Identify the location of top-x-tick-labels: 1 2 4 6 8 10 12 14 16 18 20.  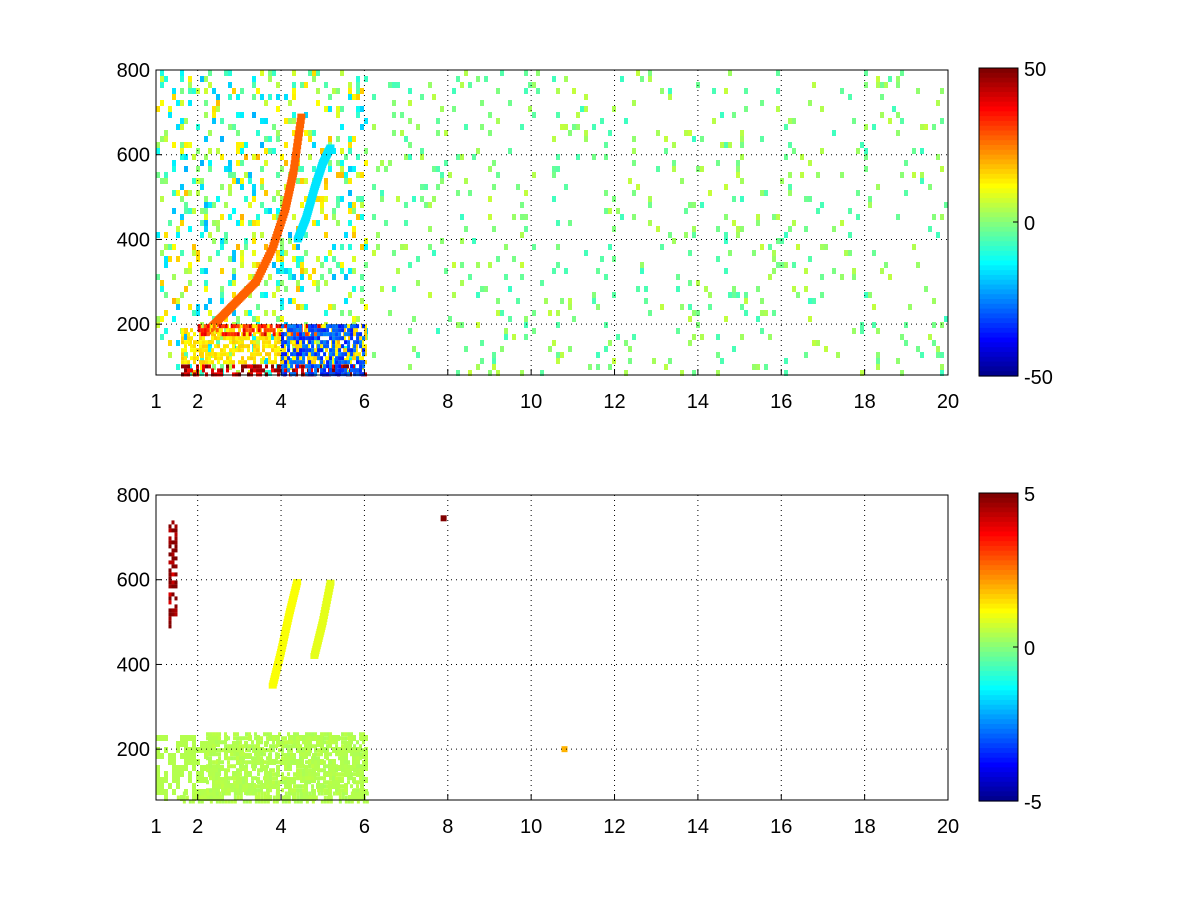
(554, 391).